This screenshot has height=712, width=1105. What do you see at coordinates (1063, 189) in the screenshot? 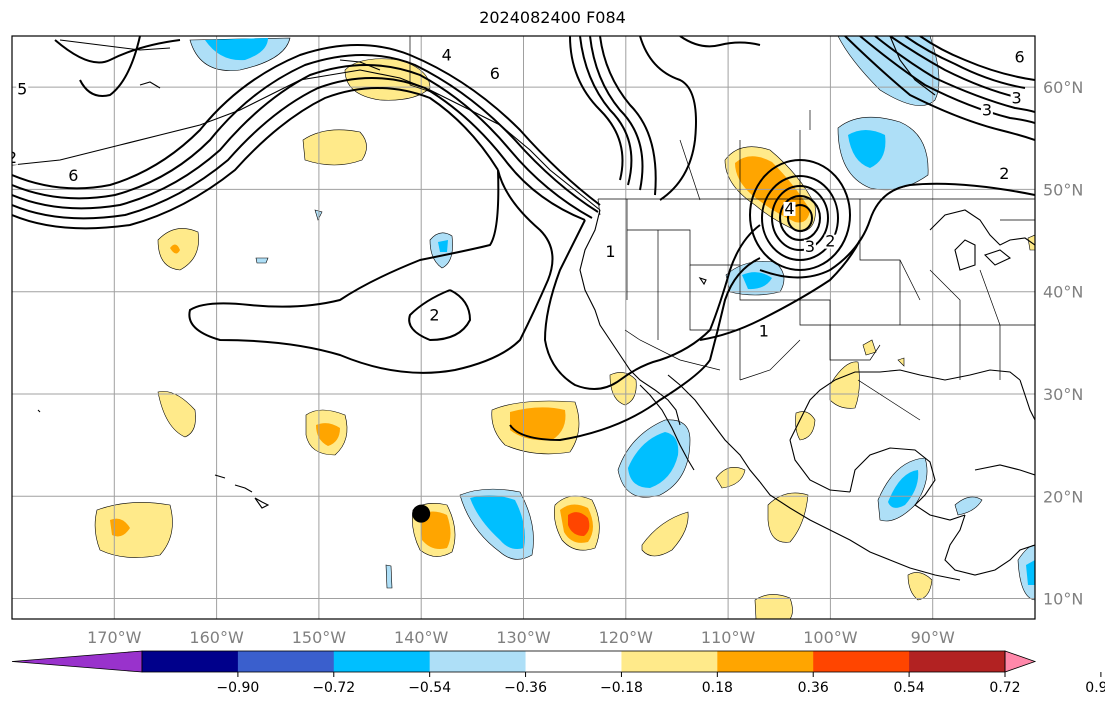
I see `latitude-label: 50°N` at bounding box center [1063, 189].